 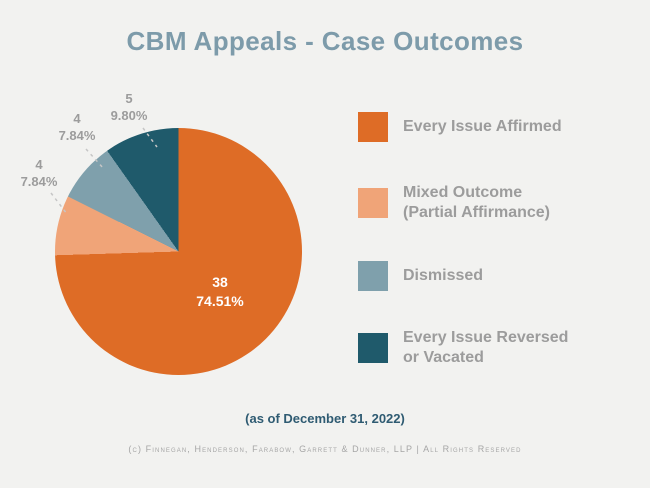 What do you see at coordinates (488, 276) in the screenshot?
I see `legend-item-dismissed: Dismissed` at bounding box center [488, 276].